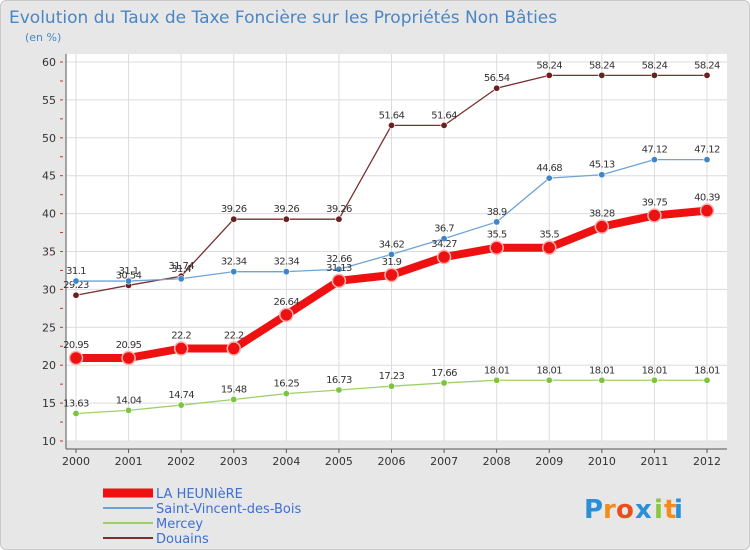  What do you see at coordinates (287, 384) in the screenshot?
I see `data-label: 16.25` at bounding box center [287, 384].